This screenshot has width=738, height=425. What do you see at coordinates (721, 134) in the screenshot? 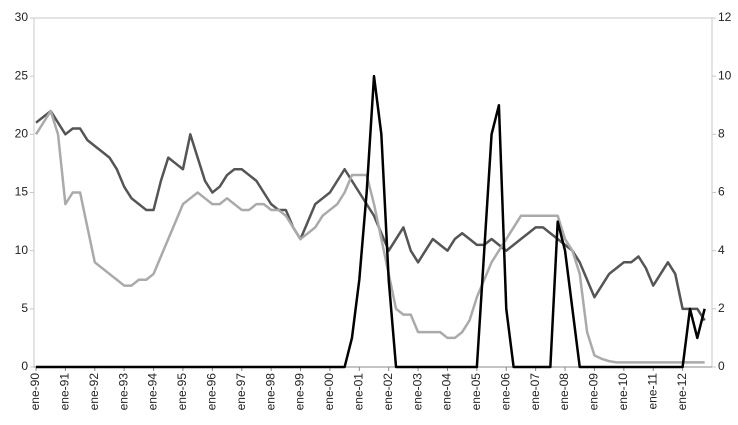
I see `y2-tick-label: 8` at bounding box center [721, 134].